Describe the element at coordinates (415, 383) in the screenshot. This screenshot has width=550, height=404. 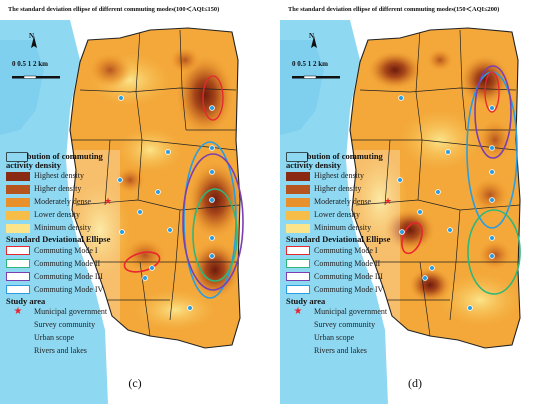
I see `panel-caption: (d)` at that location.